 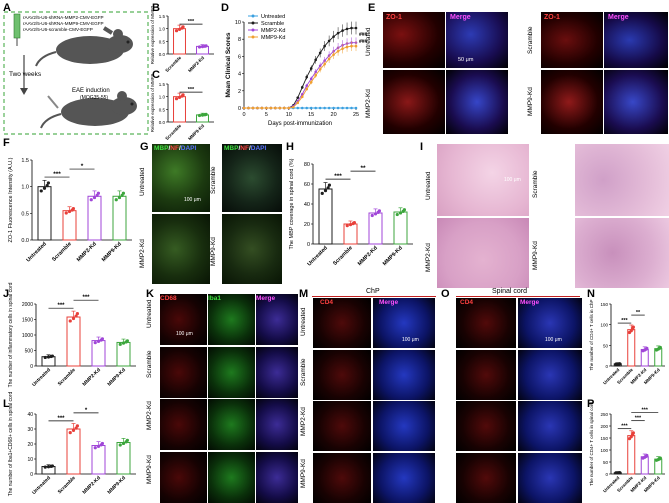 What do you see at coordinates (303, 321) in the screenshot?
I see `m-row-untreated: Untreated` at bounding box center [303, 321].